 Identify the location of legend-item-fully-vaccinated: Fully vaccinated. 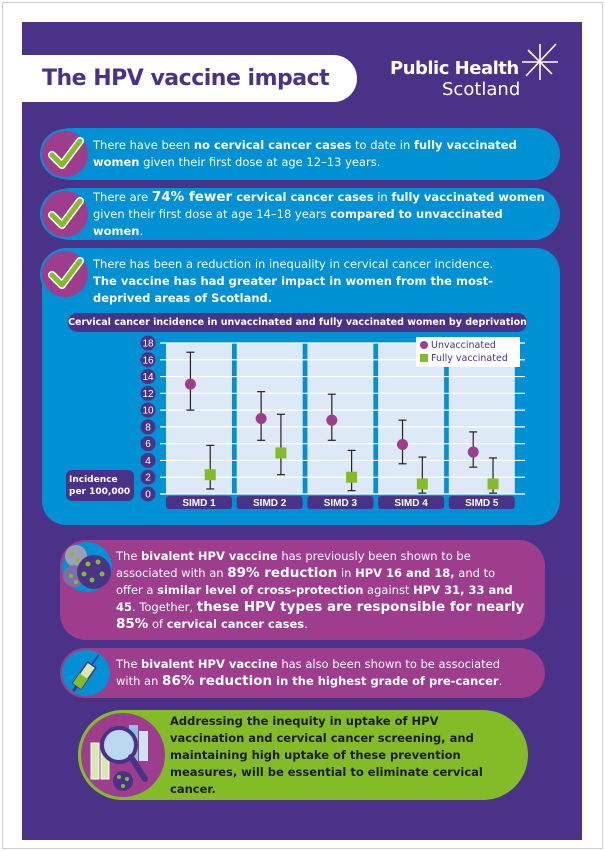
(468, 358).